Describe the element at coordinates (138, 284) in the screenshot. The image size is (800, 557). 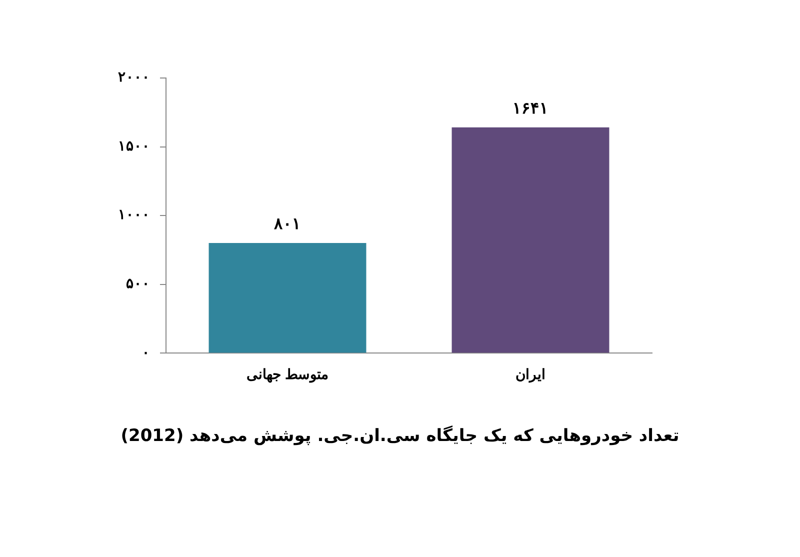
I see `y-tick-label: ۵۰۰` at that location.